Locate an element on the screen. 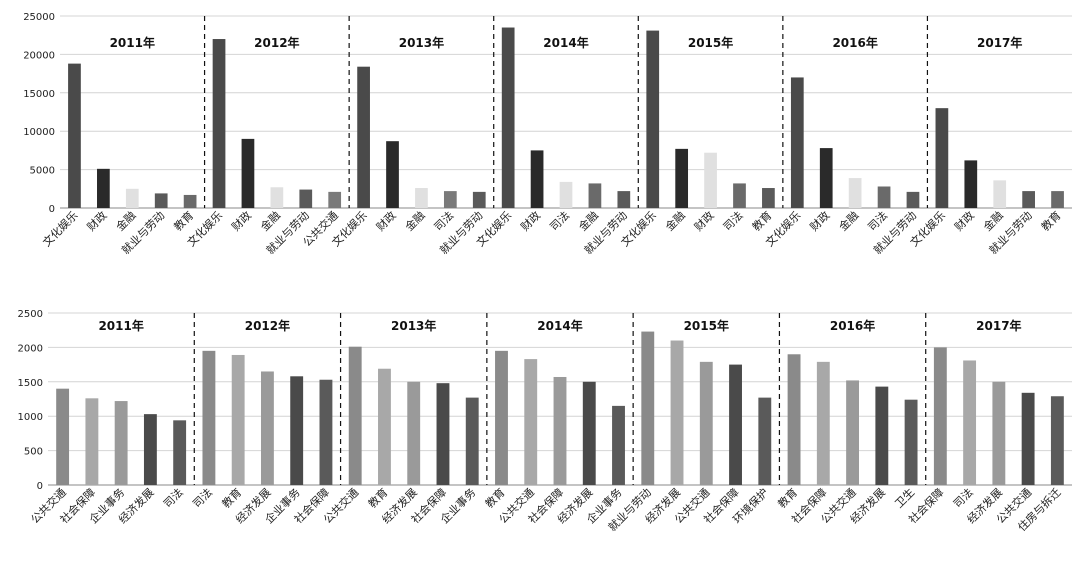 The height and width of the screenshot is (563, 1080). year-label: 2016年 is located at coordinates (854, 42).